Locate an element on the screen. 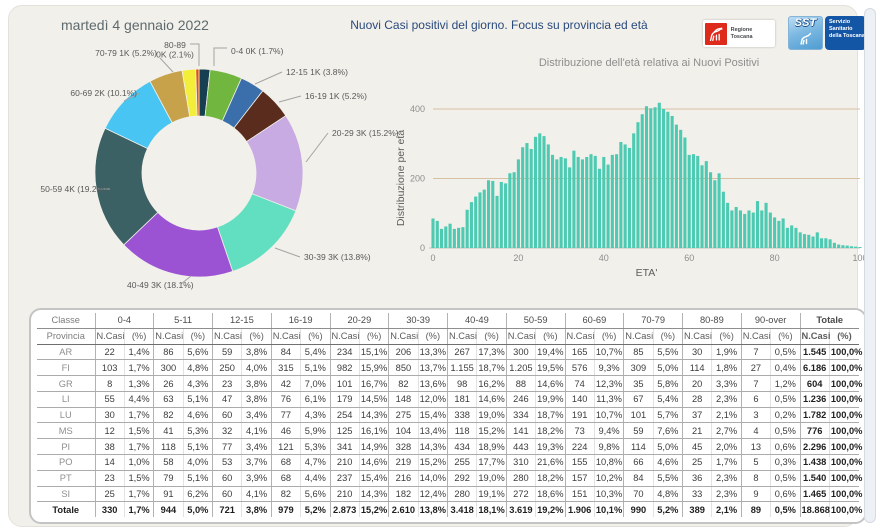 The width and height of the screenshot is (878, 531). donut-slice-90-over is located at coordinates (197, 92).